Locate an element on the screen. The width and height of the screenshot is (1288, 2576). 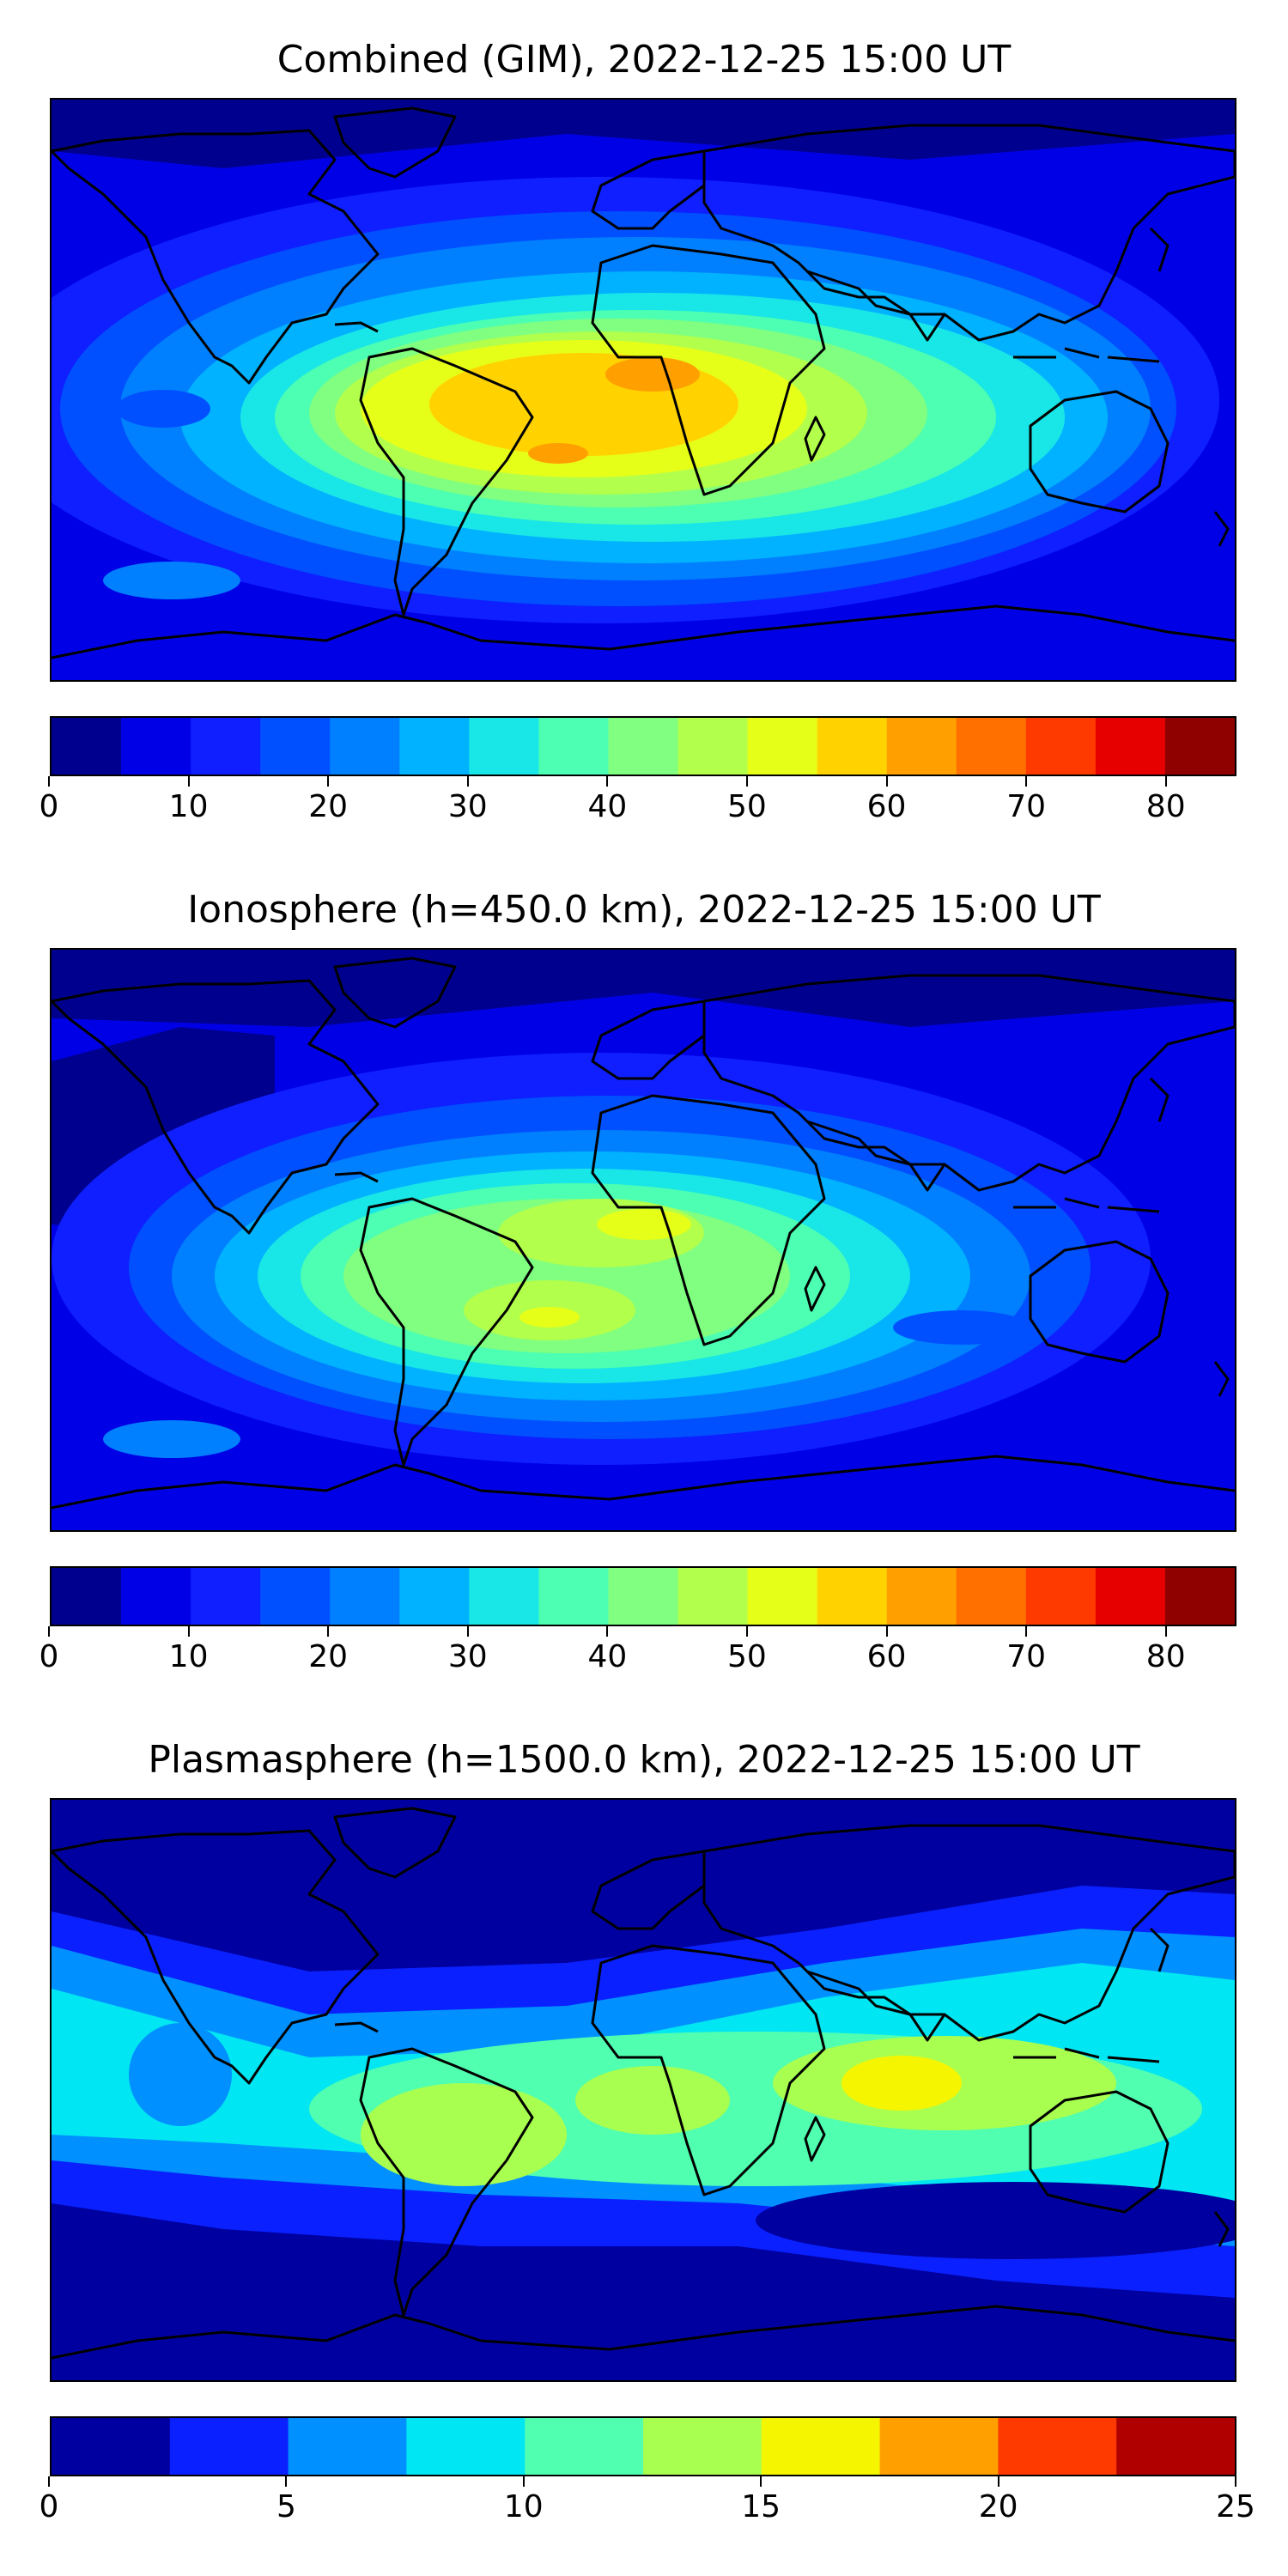
colorbar-combined-ticks: 0 10 20 30 40 50 60 70 80 is located at coordinates (638, 802).